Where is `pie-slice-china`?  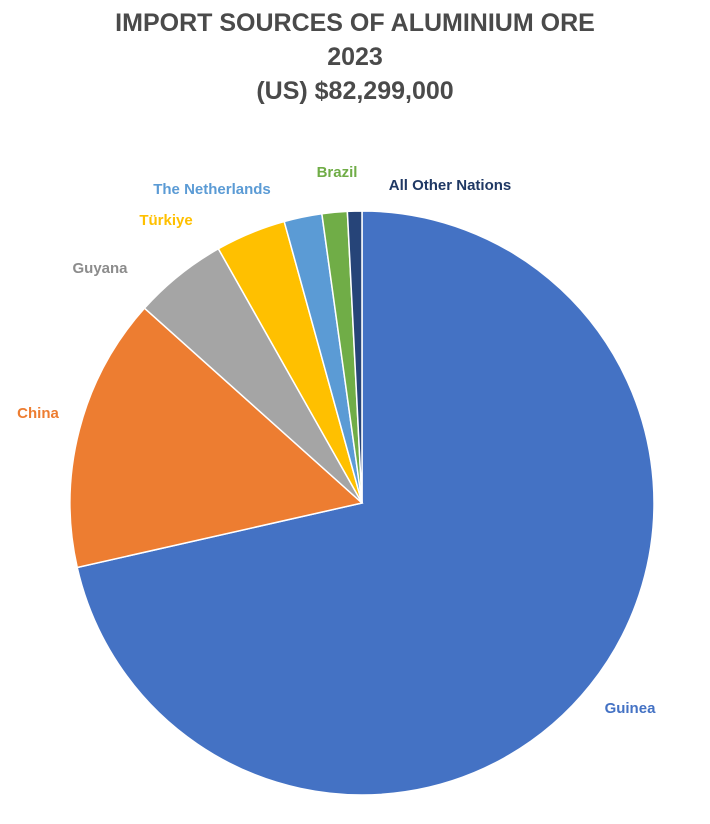 pie-slice-china is located at coordinates (216, 438).